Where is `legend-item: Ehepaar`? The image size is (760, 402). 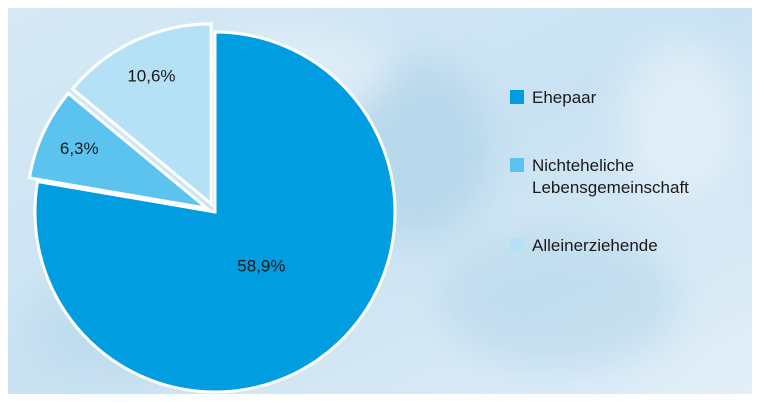 legend-item: Ehepaar is located at coordinates (630, 98).